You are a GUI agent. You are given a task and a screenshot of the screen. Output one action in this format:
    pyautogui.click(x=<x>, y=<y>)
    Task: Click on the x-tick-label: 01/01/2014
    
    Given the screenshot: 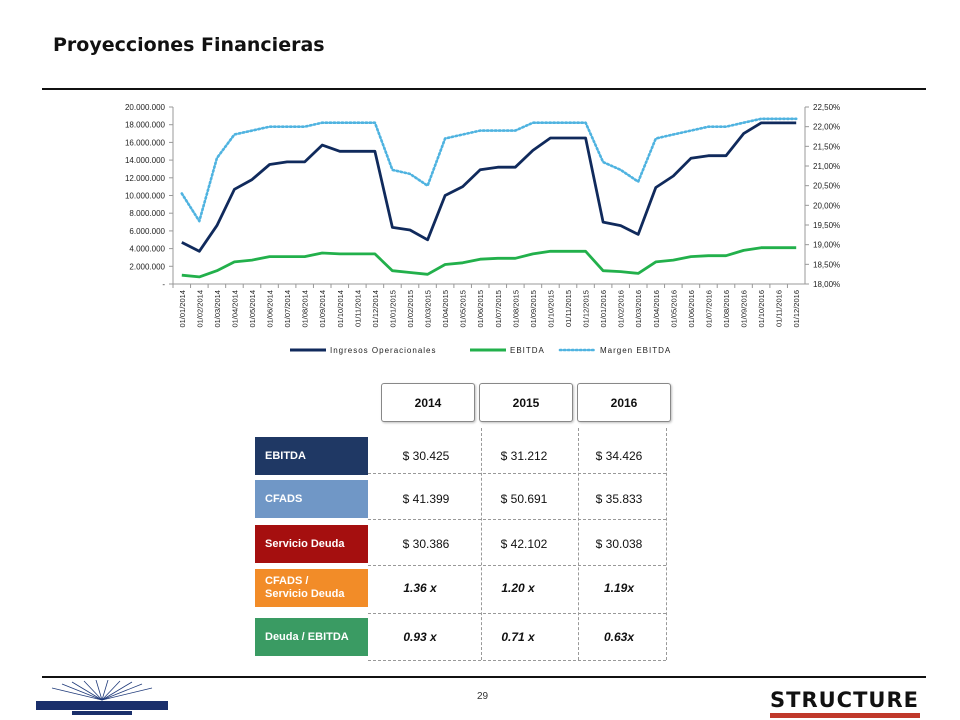 What is the action you would take?
    pyautogui.click(x=182, y=309)
    